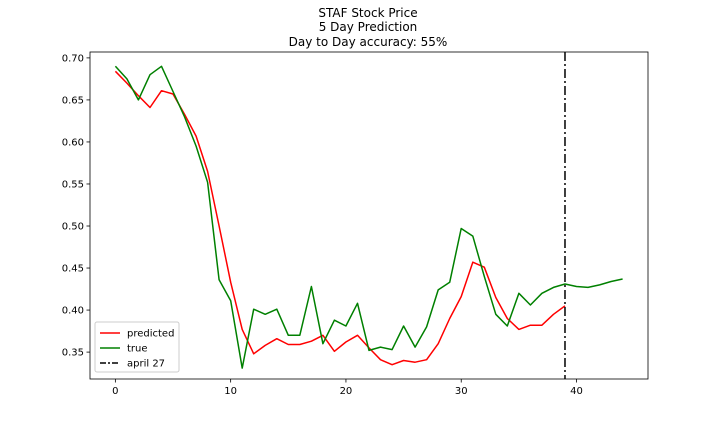  Describe the element at coordinates (150, 334) in the screenshot. I see `legend-label-predicted: predicted` at that location.